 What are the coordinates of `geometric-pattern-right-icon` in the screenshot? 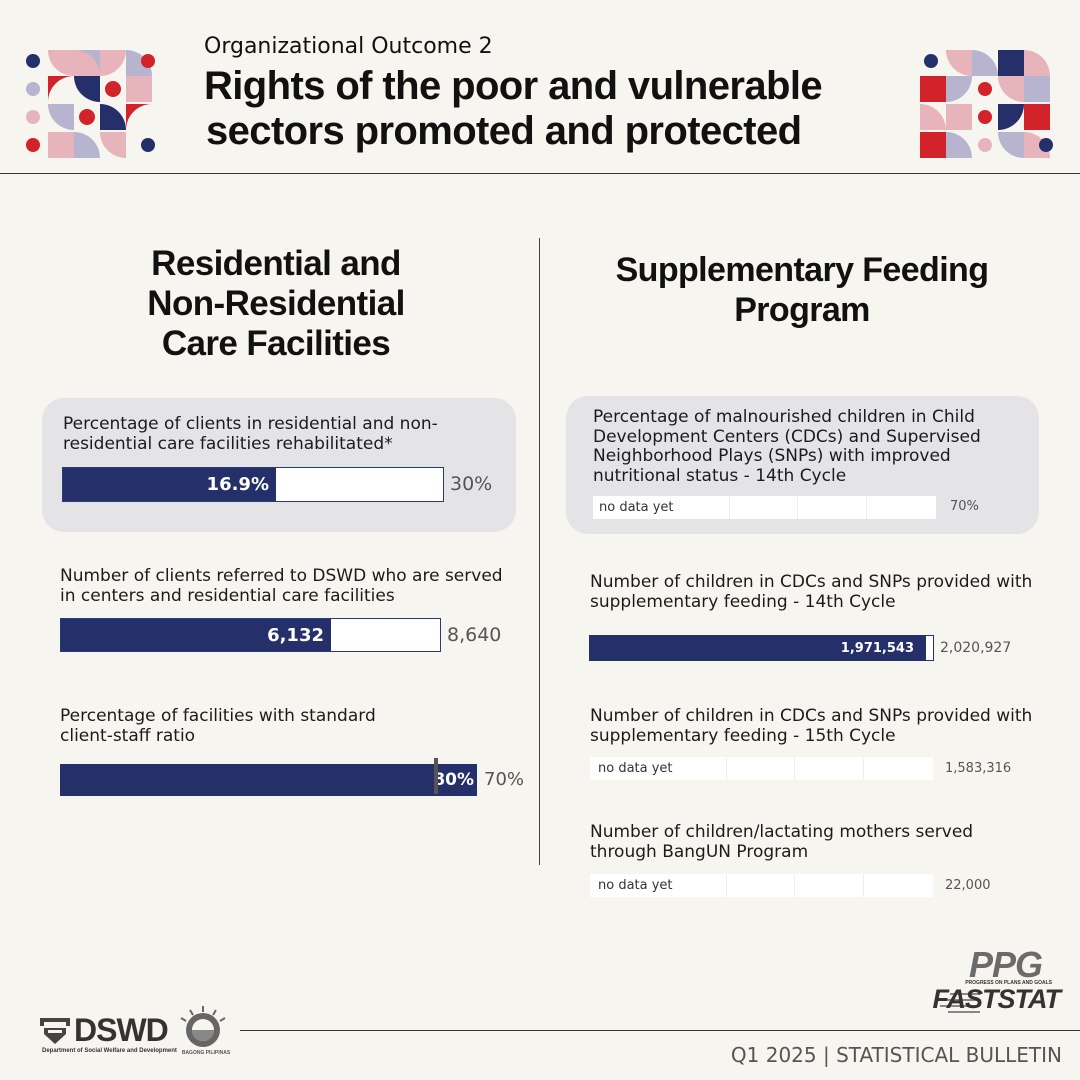 It's located at (989, 104).